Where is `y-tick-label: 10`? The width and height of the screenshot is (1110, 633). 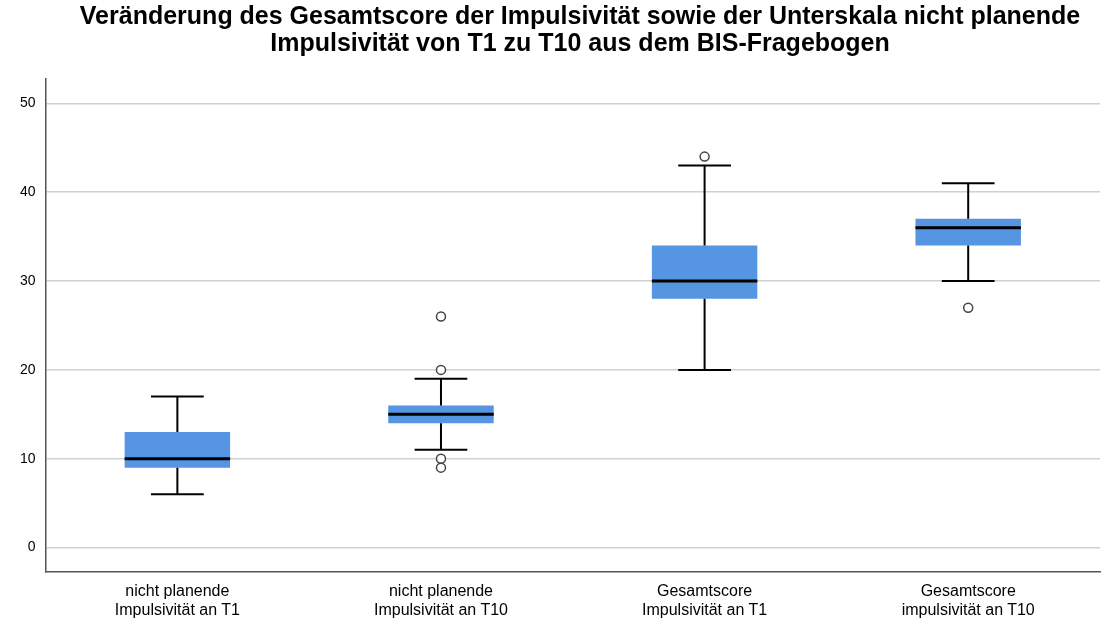 y-tick-label: 10 is located at coordinates (27, 457).